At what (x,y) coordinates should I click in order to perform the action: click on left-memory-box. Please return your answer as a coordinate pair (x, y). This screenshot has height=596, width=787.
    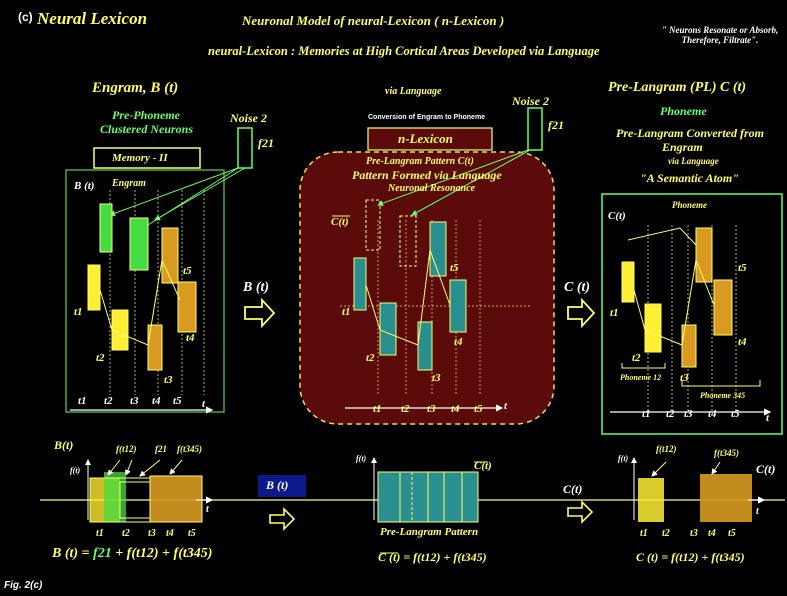
    Looking at the image, I should click on (147, 158).